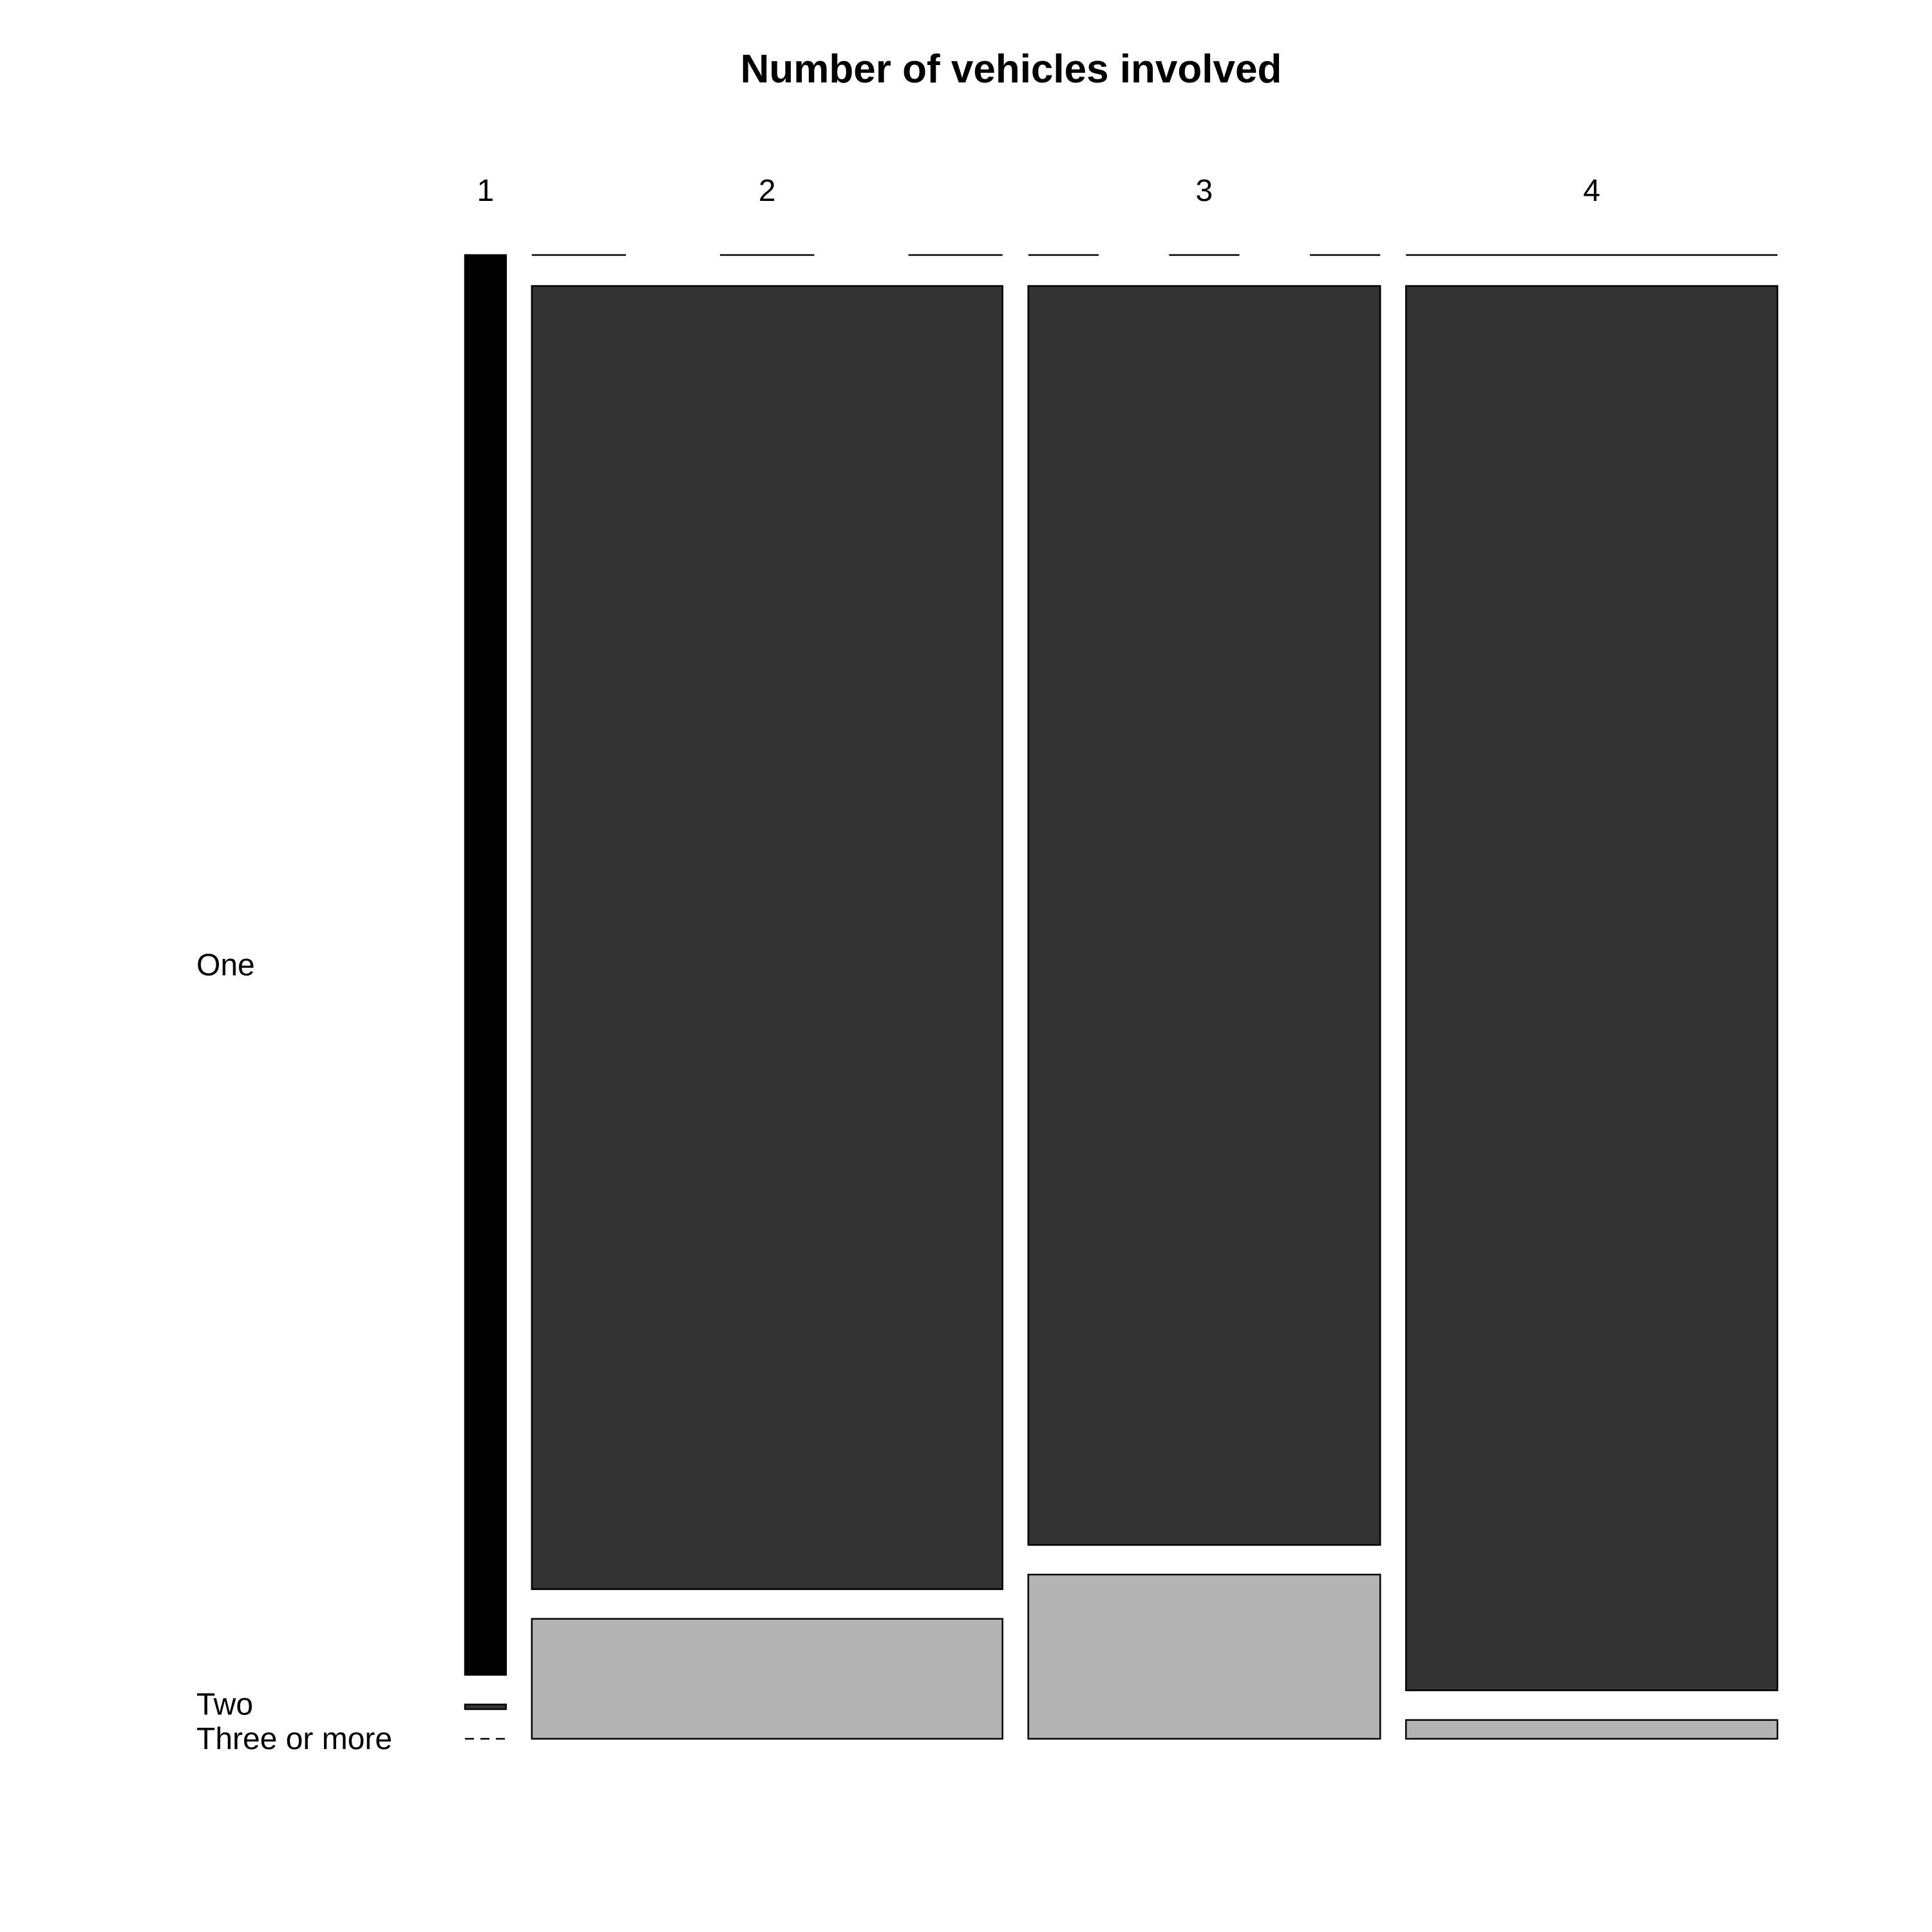  I want to click on row-label-one: One, so click(225, 965).